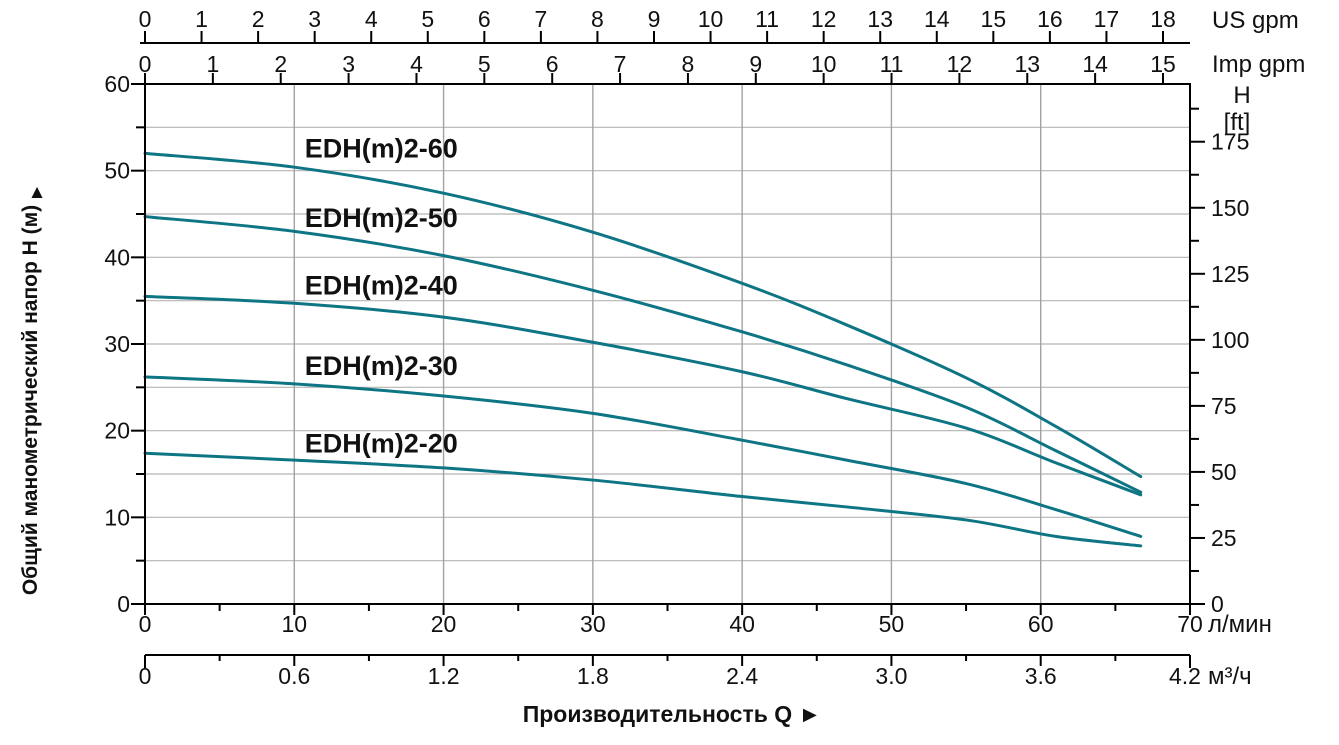 The height and width of the screenshot is (745, 1339). I want to click on y-ft-tick-25: 25, so click(1224, 538).